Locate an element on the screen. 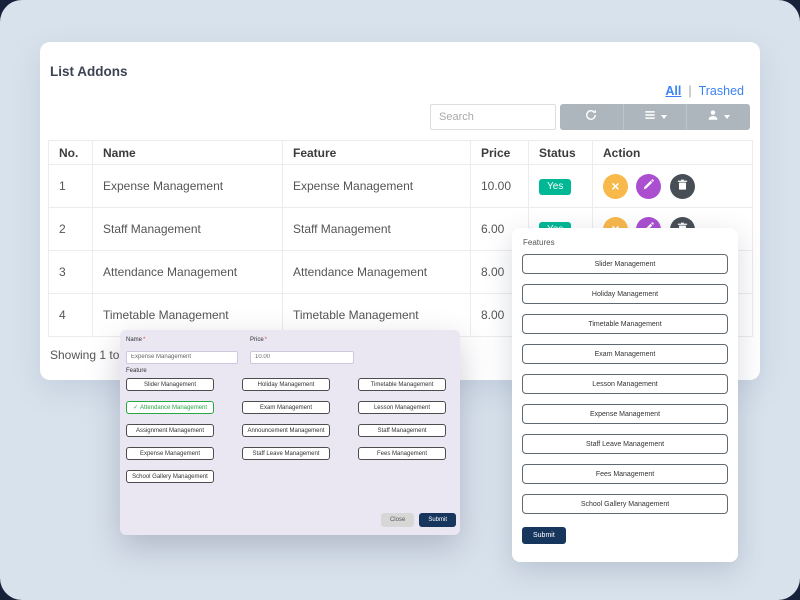 The width and height of the screenshot is (800, 600). cell-name: Expense Management is located at coordinates (187, 186).